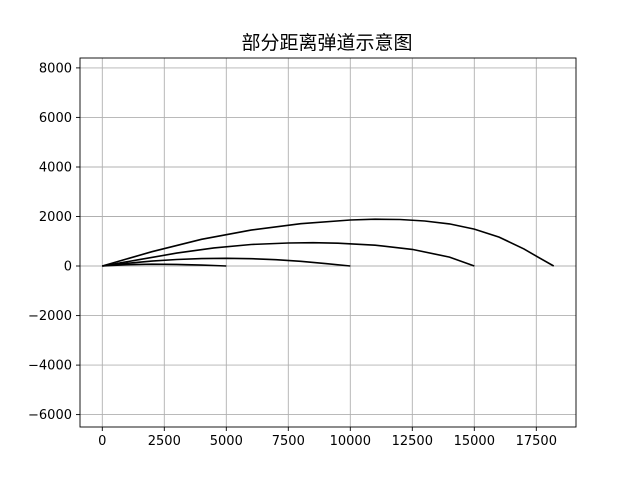  I want to click on trajectory-series, so click(328, 242).